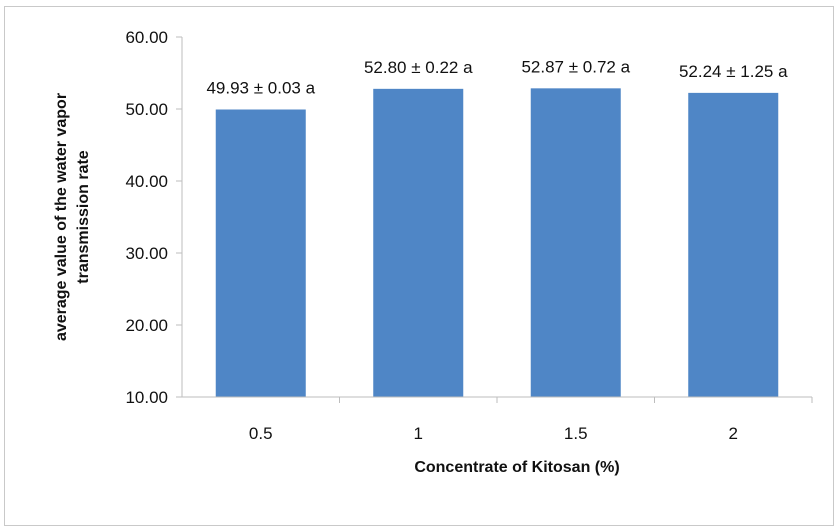  What do you see at coordinates (146, 397) in the screenshot?
I see `y-tick-label: 10.00` at bounding box center [146, 397].